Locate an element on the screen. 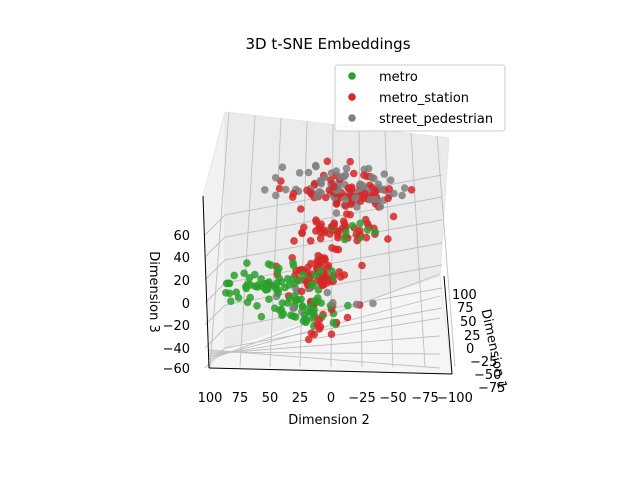 The width and height of the screenshot is (640, 480). legend-marker-metro is located at coordinates (352, 76).